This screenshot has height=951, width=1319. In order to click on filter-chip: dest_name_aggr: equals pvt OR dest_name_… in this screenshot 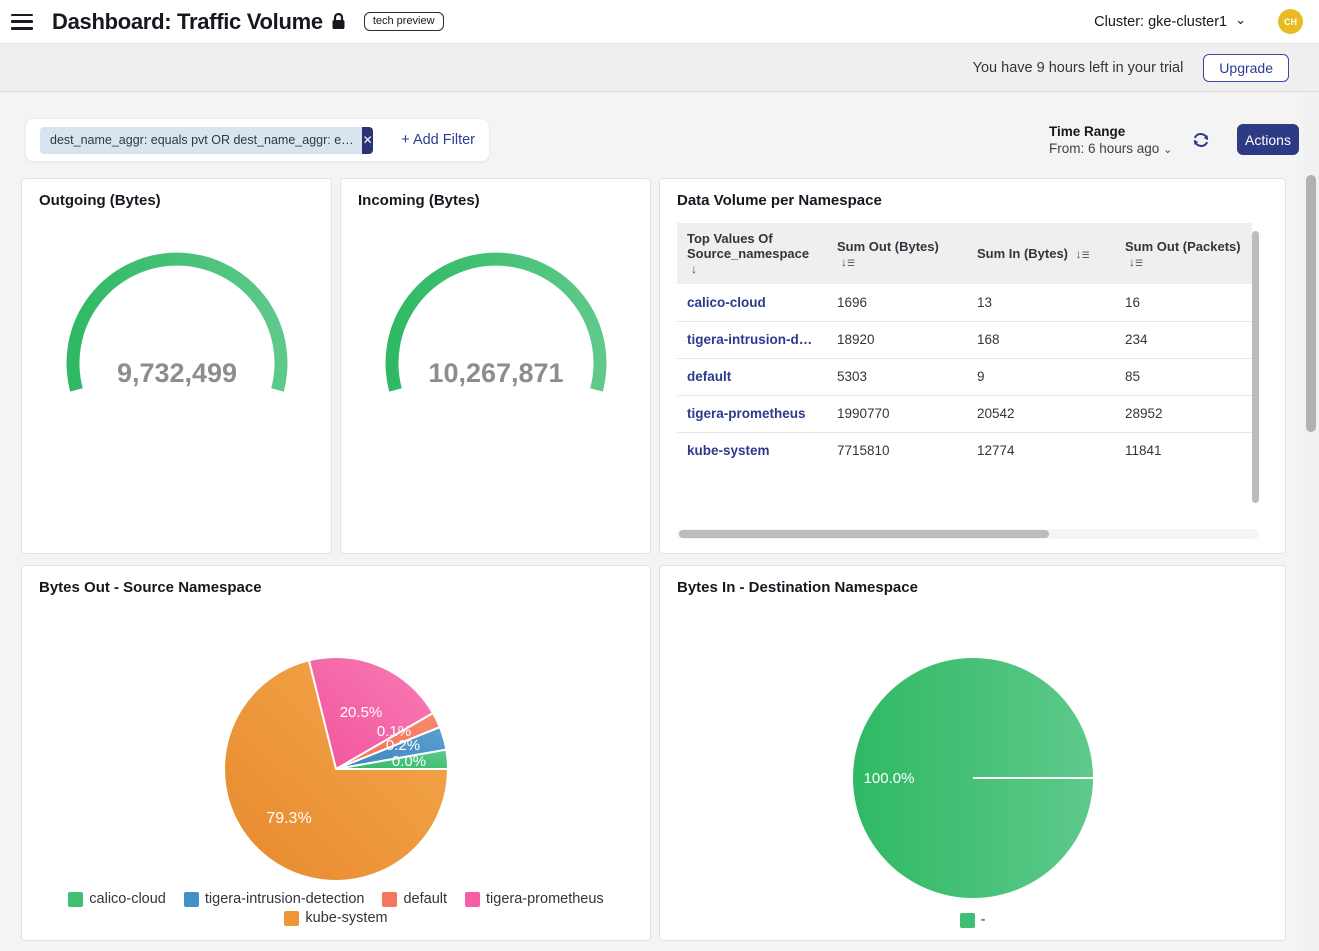, I will do `click(207, 140)`.